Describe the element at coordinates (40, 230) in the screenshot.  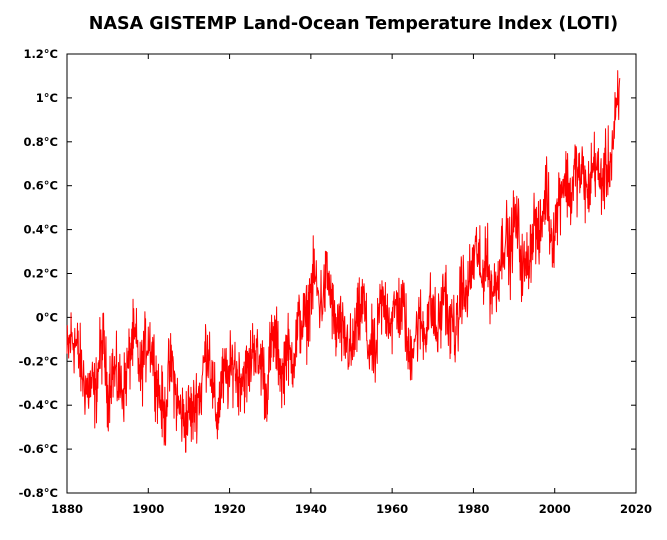
I see `y-tick-label: 0.4°C` at that location.